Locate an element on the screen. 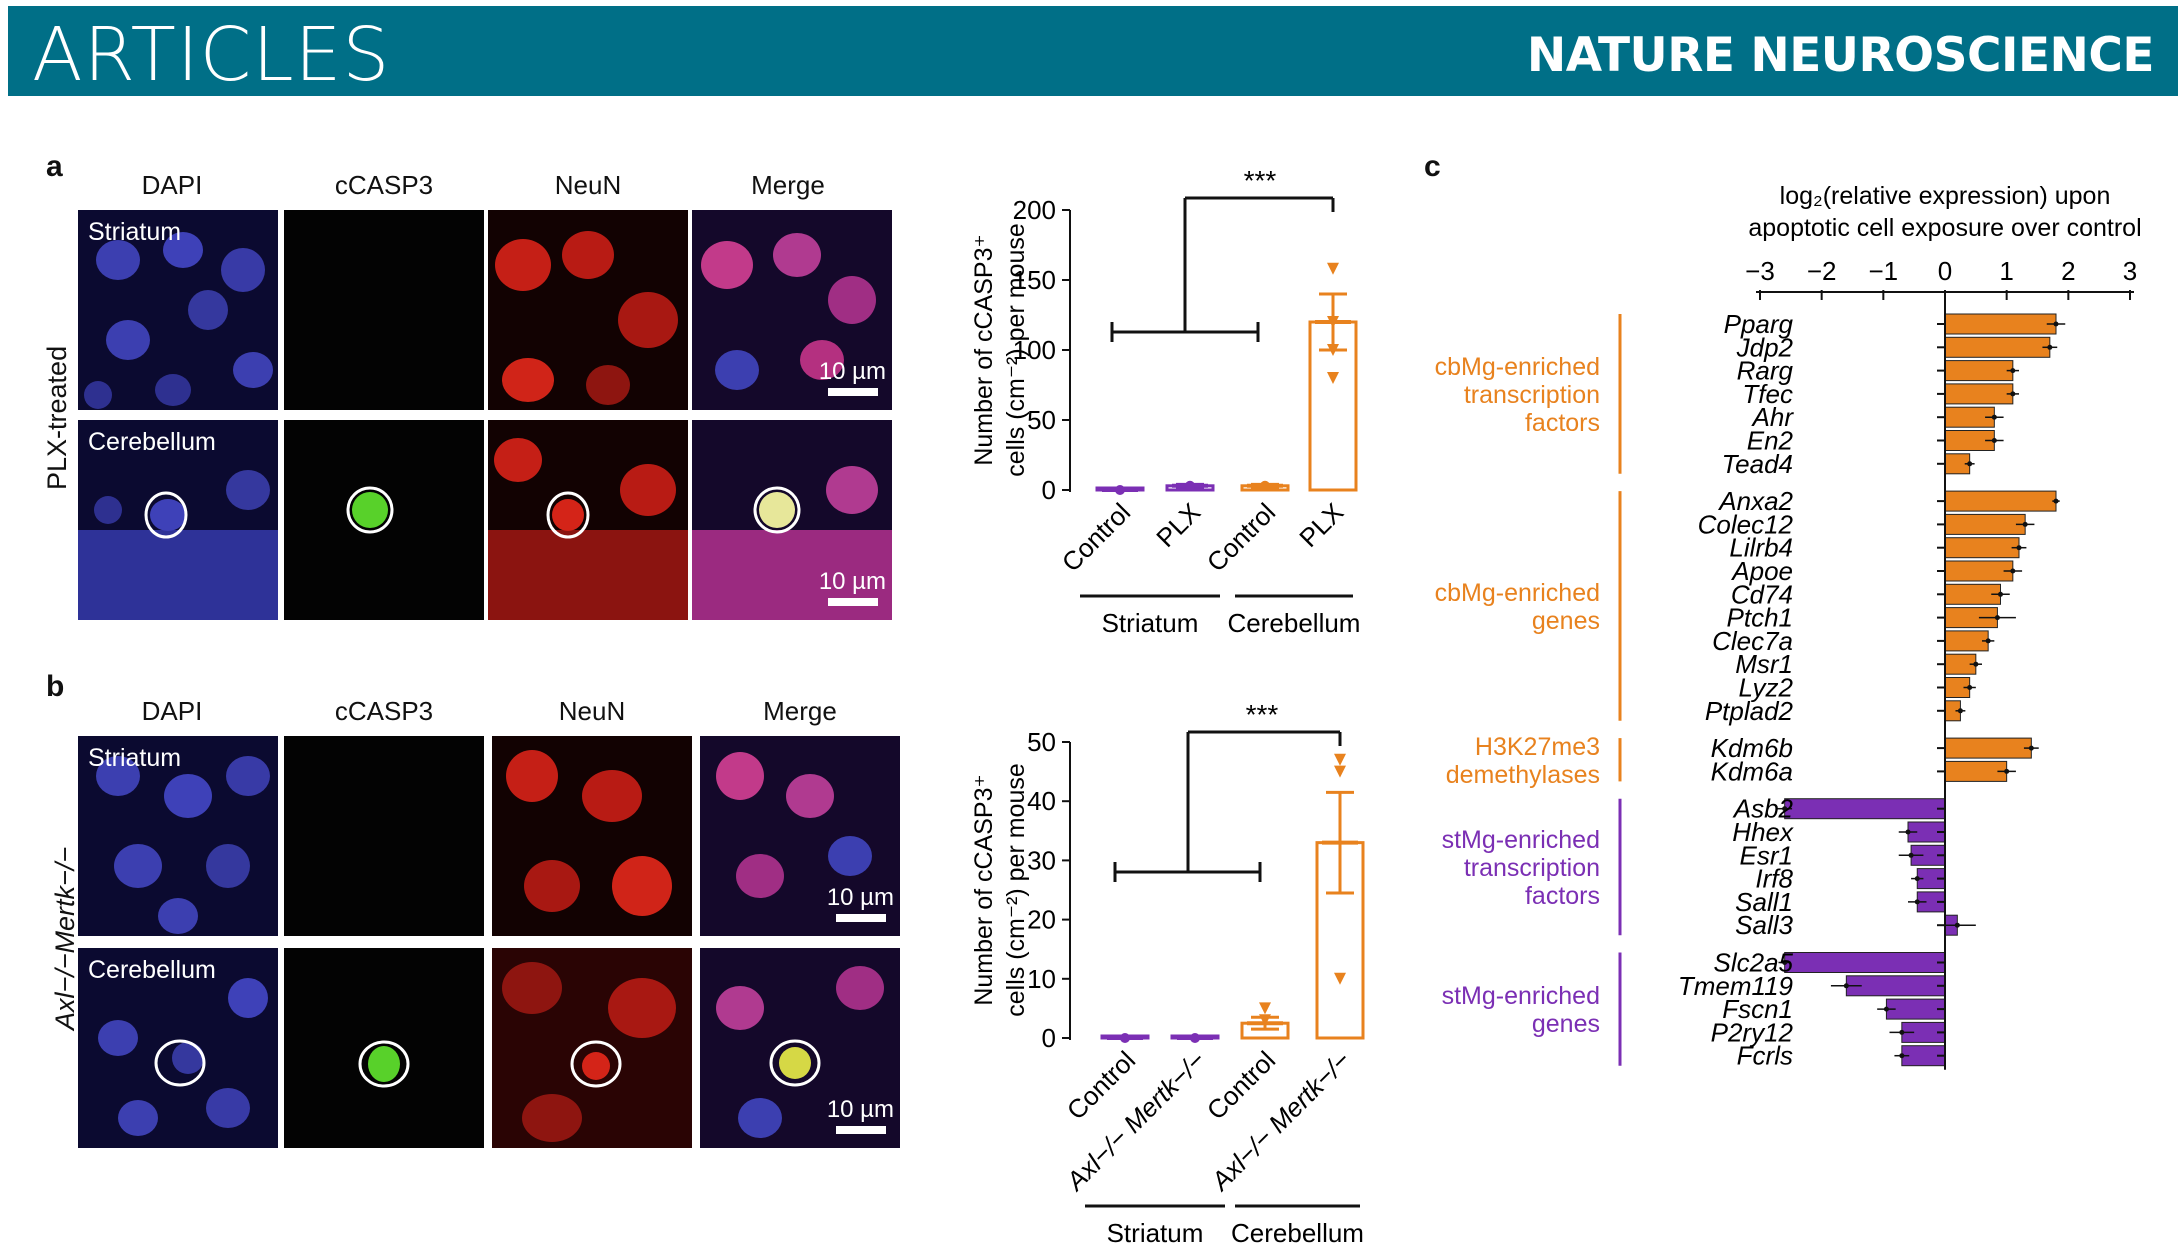 This screenshot has height=1251, width=2178. group-label: demethylases is located at coordinates (1523, 775).